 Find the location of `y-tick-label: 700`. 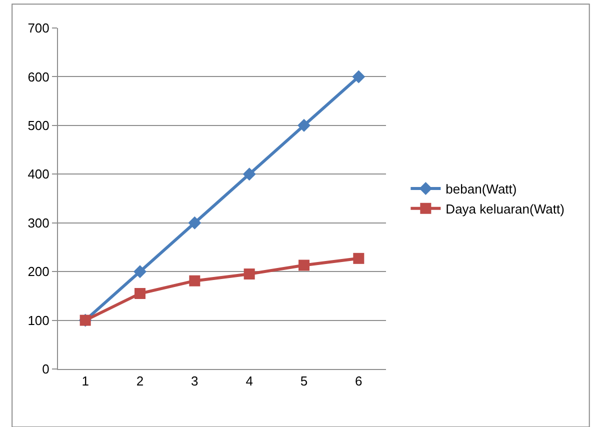

y-tick-label: 700 is located at coordinates (39, 28).